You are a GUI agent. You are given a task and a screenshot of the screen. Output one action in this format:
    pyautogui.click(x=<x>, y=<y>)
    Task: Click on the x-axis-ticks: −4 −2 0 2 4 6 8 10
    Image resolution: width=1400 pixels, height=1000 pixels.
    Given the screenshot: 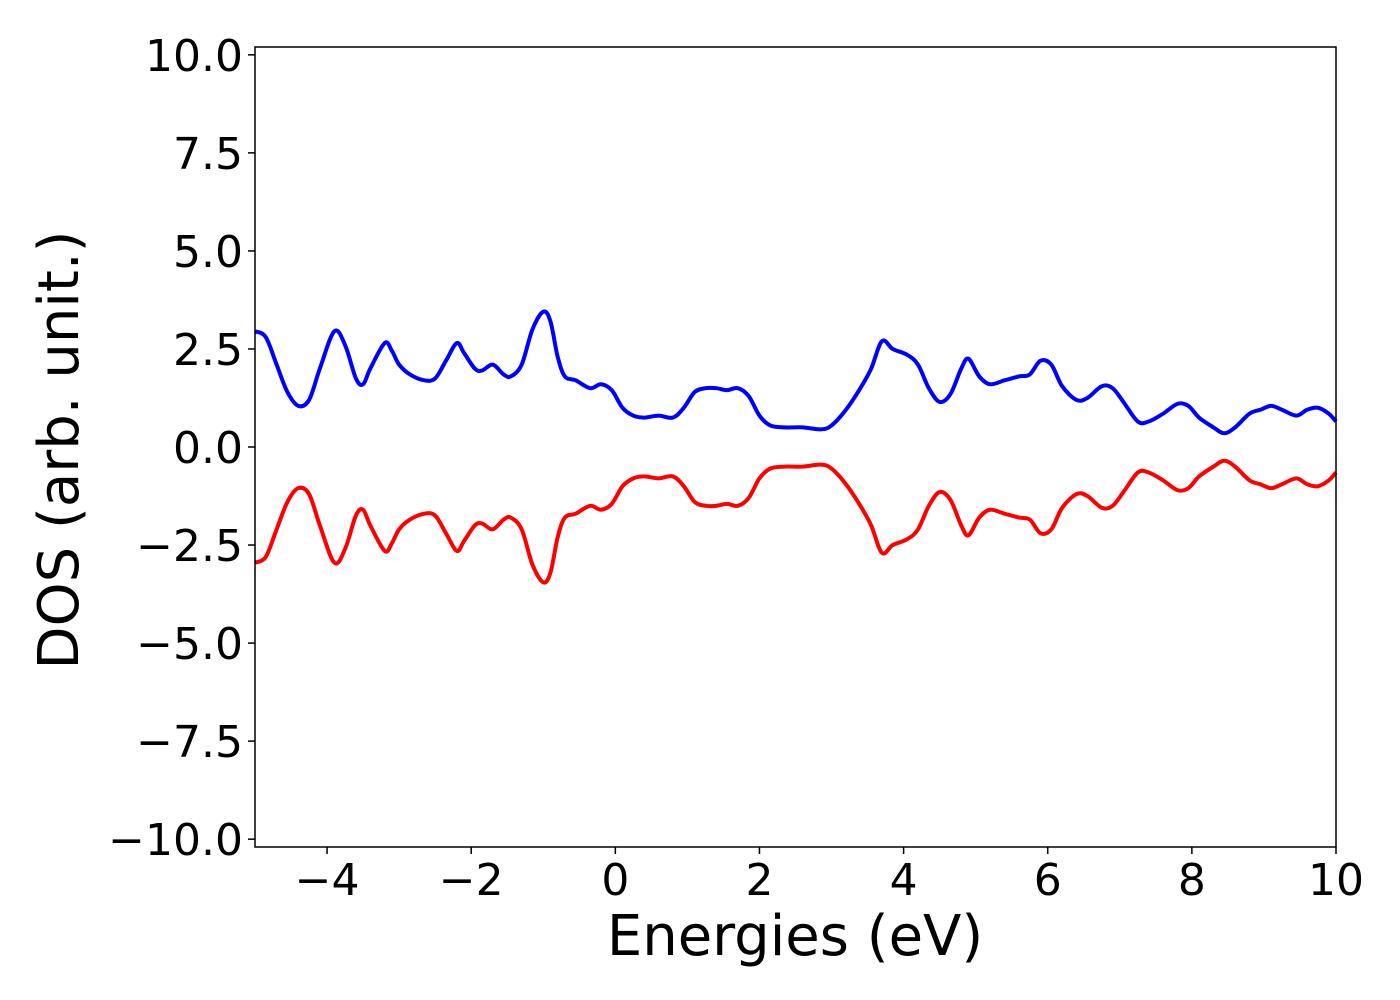 What is the action you would take?
    pyautogui.click(x=829, y=876)
    